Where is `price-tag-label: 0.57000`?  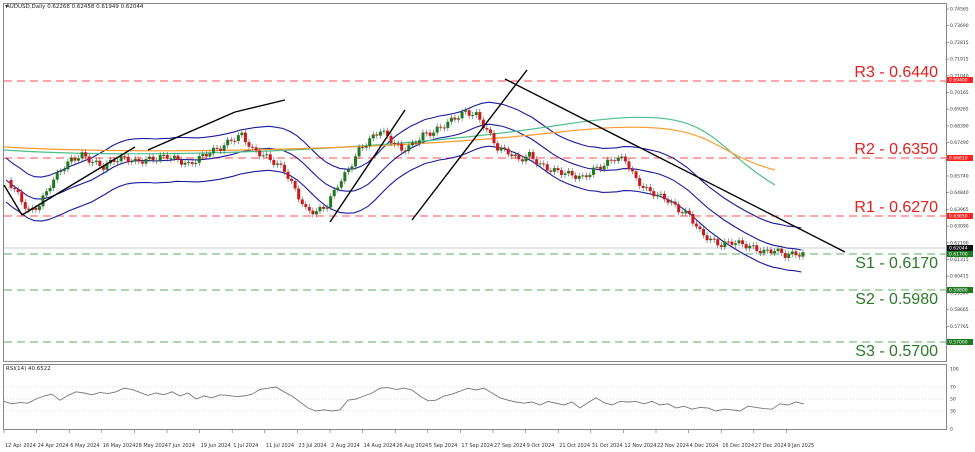
price-tag-label: 0.57000 is located at coordinates (958, 343).